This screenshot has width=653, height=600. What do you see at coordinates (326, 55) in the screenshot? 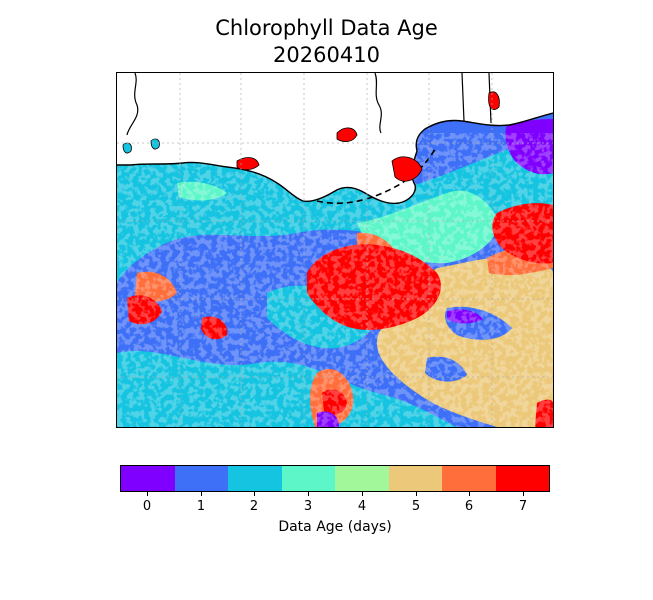
I see `map-date: 20260410` at bounding box center [326, 55].